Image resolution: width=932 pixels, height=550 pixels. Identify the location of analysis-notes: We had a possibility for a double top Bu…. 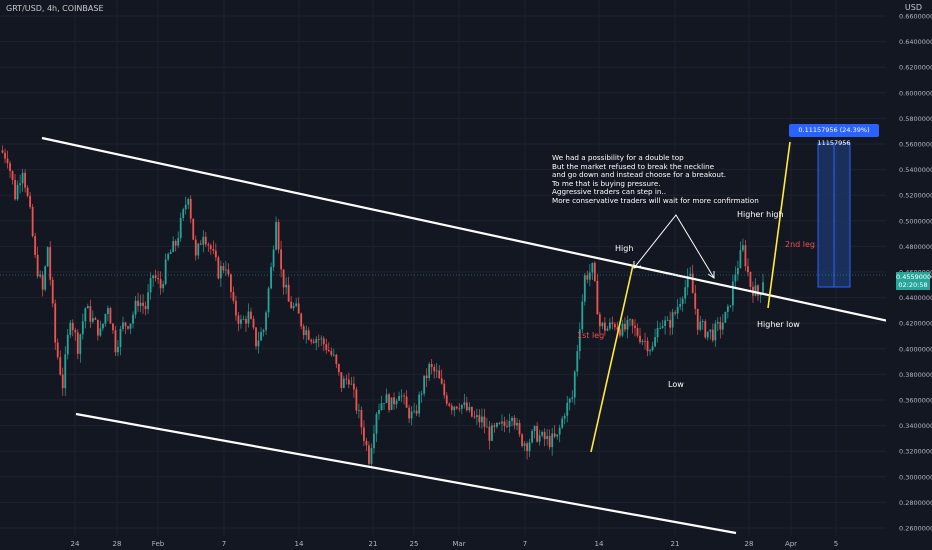
(655, 179).